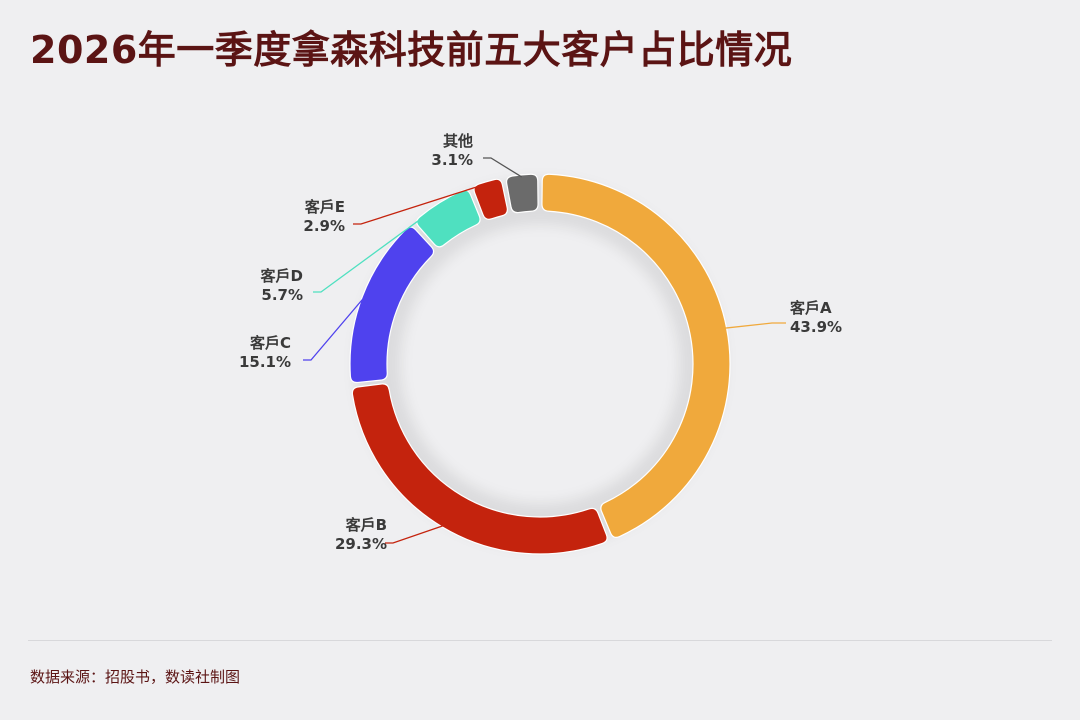 The image size is (1080, 720). I want to click on leader-line-其他, so click(503, 167).